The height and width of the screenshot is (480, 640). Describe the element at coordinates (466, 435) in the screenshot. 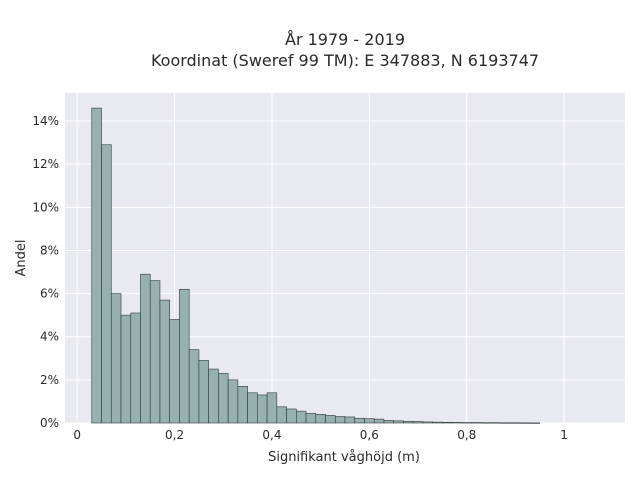

I see `x-tick-label: 0,8` at that location.